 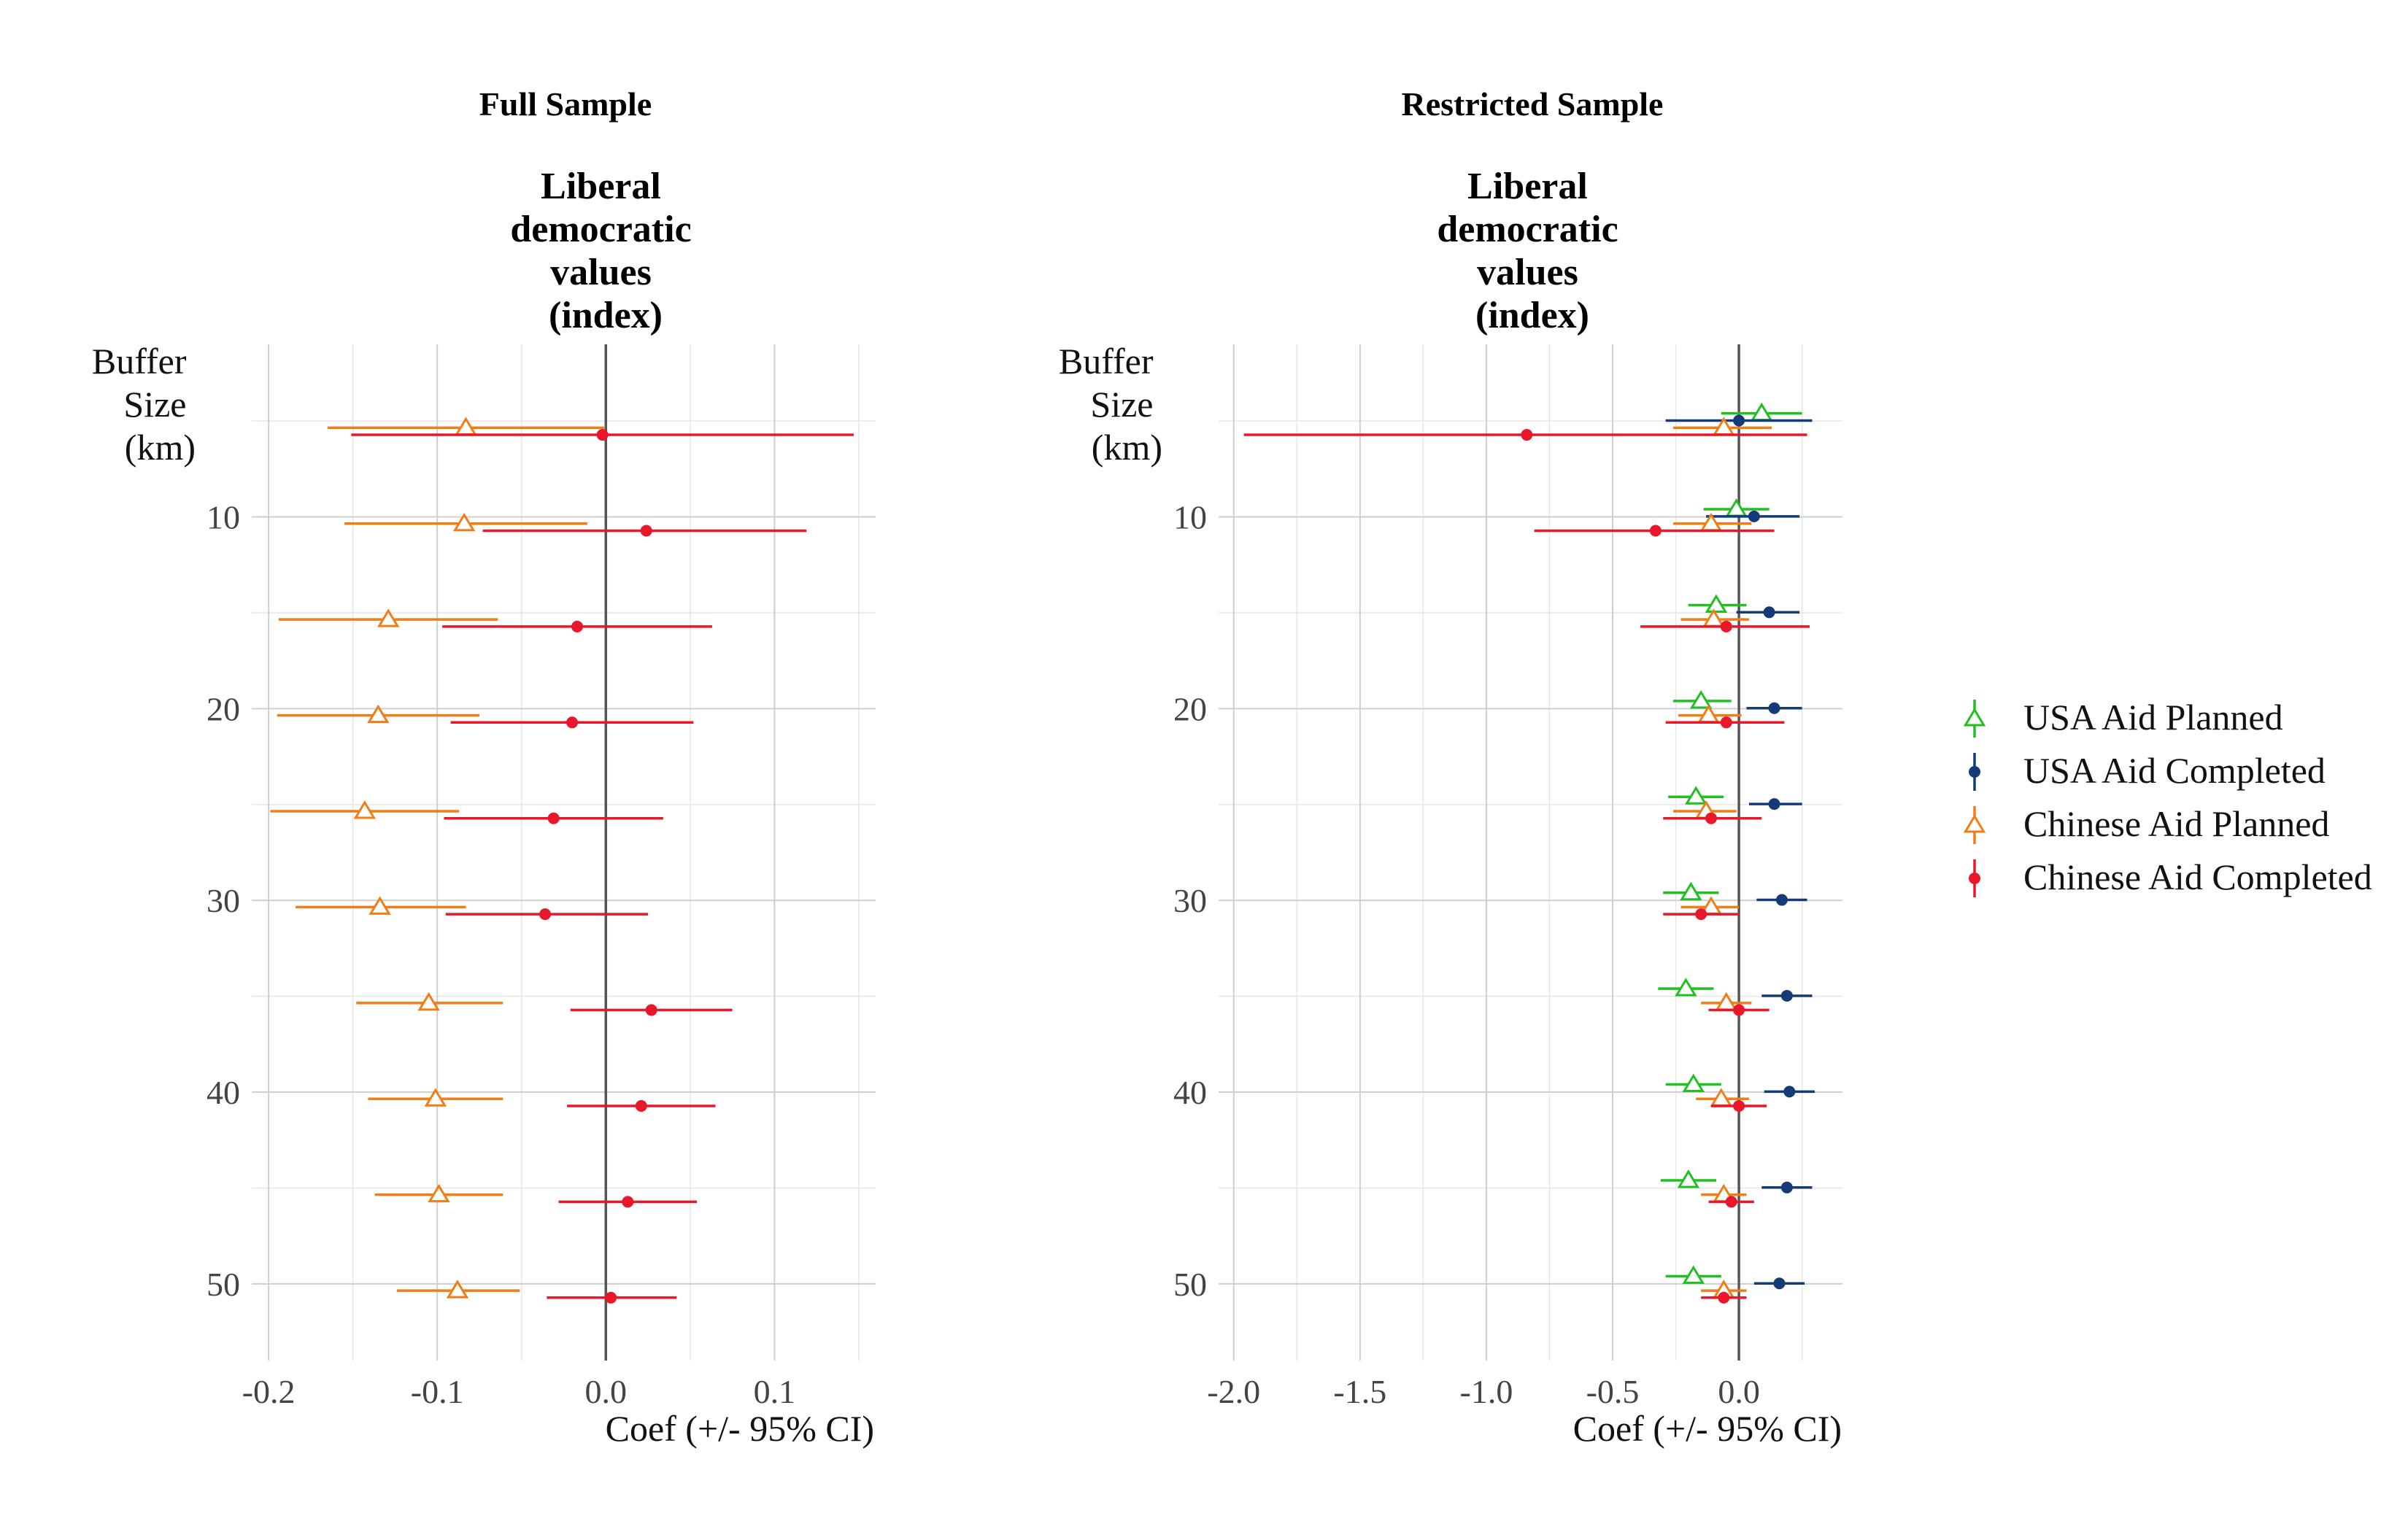 What do you see at coordinates (605, 251) in the screenshot?
I see `facet-title-full-sample: Liberal democratic values (index)` at bounding box center [605, 251].